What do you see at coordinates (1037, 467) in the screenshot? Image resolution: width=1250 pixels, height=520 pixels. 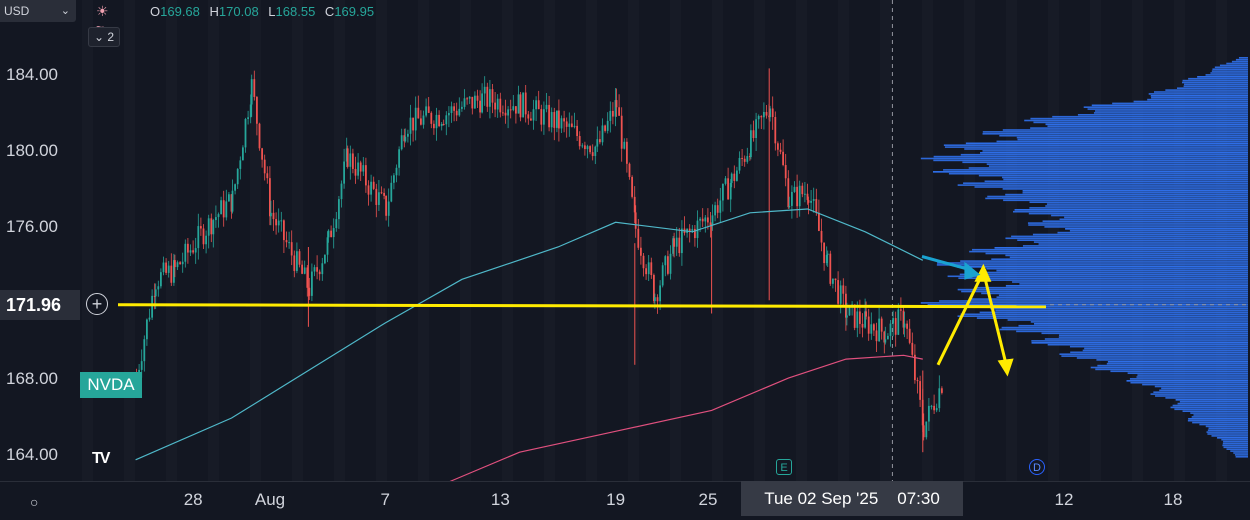 I see `dividend-event-icon: D` at bounding box center [1037, 467].